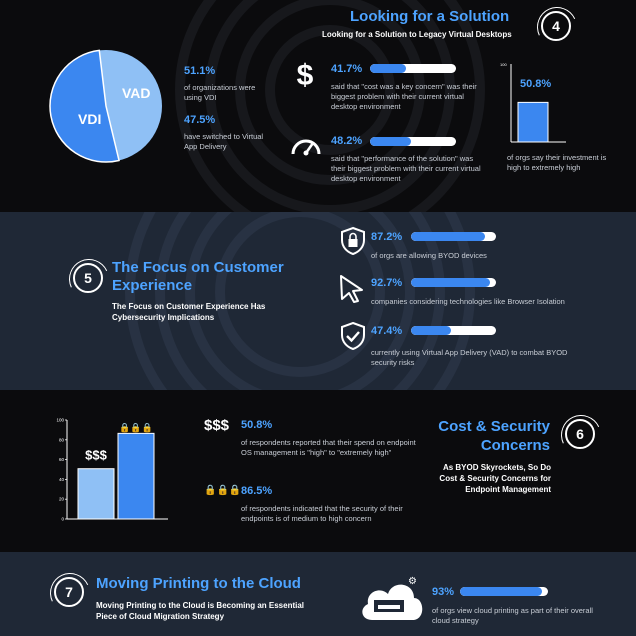 The width and height of the screenshot is (636, 636). Describe the element at coordinates (136, 93) in the screenshot. I see `pie-label-vad: VAD` at that location.